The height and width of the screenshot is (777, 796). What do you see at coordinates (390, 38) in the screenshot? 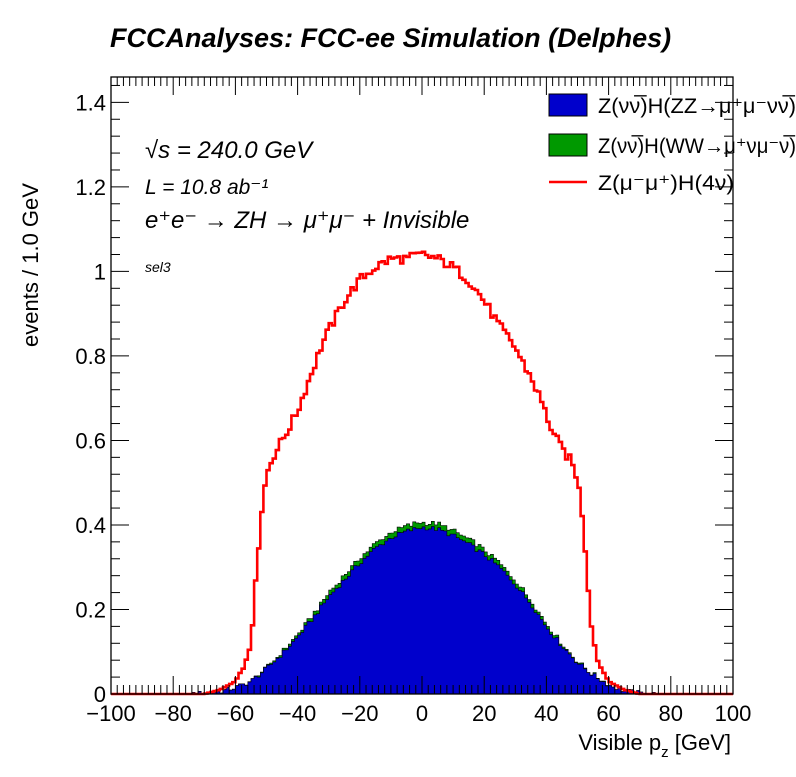
I see `chart-title: FCCAnalyses: FCC-ee Simulation (Delphes)` at bounding box center [390, 38].